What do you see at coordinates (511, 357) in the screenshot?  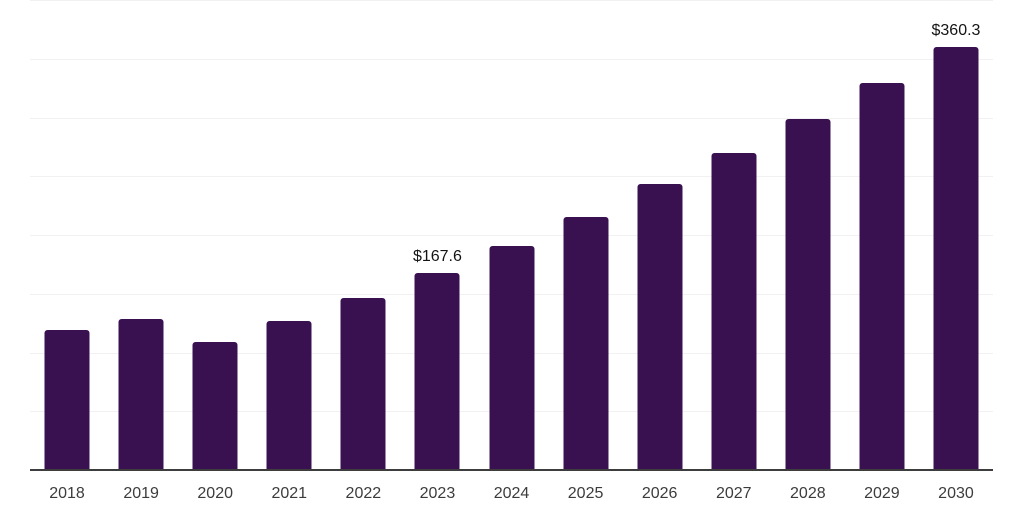 I see `bar-2024` at bounding box center [511, 357].